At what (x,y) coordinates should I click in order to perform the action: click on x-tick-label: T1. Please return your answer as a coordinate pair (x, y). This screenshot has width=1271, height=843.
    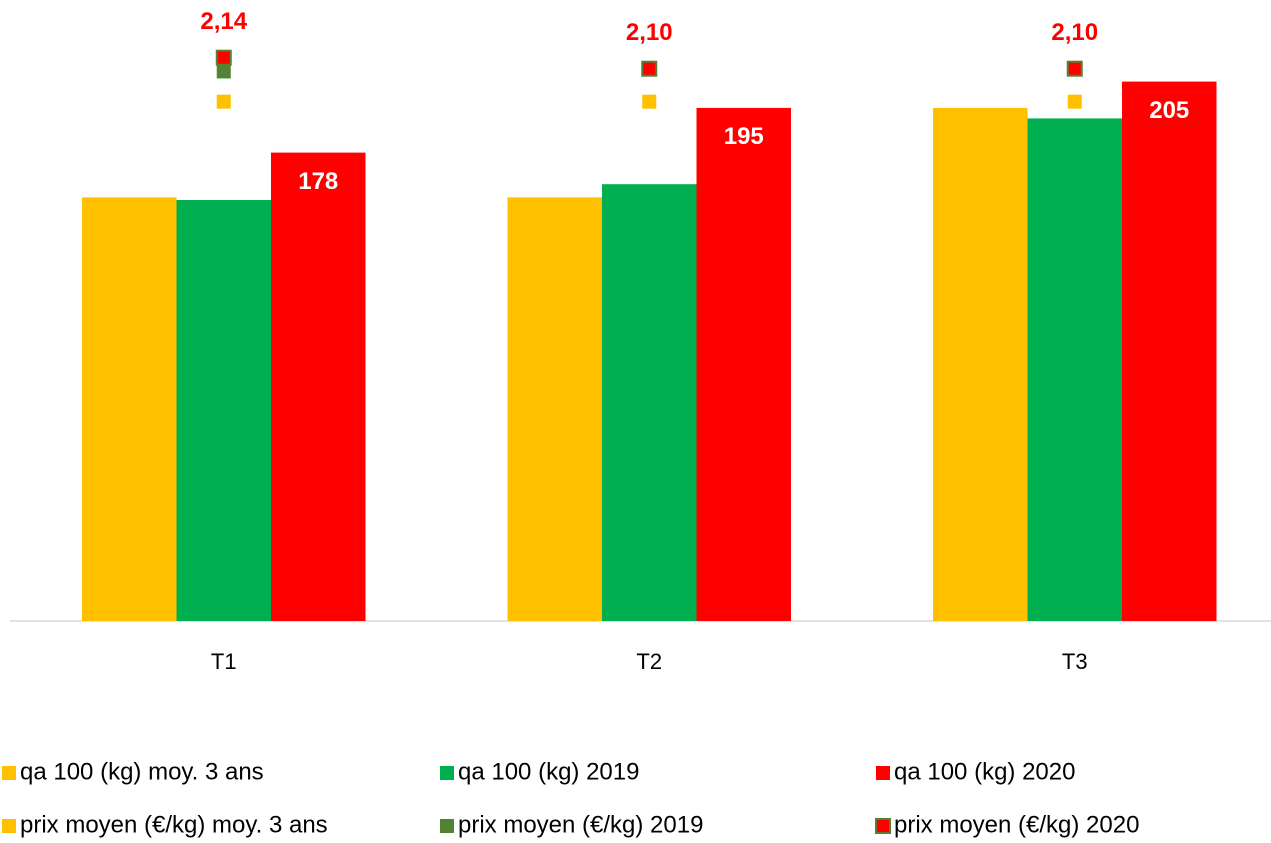
    Looking at the image, I should click on (224, 661).